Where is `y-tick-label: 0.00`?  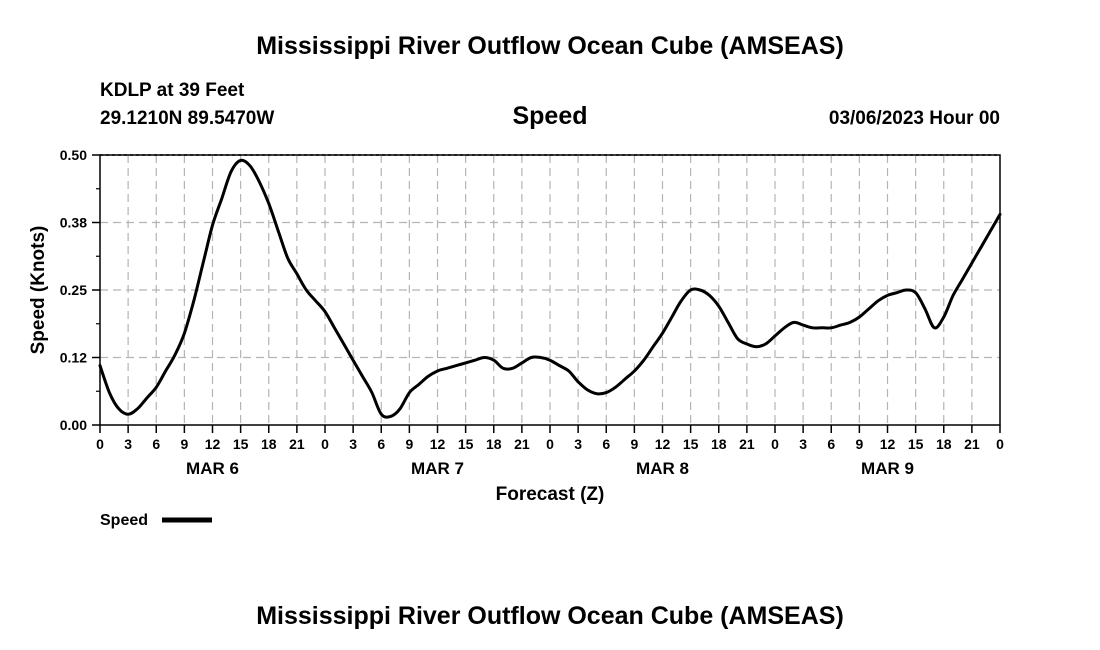 y-tick-label: 0.00 is located at coordinates (73, 425).